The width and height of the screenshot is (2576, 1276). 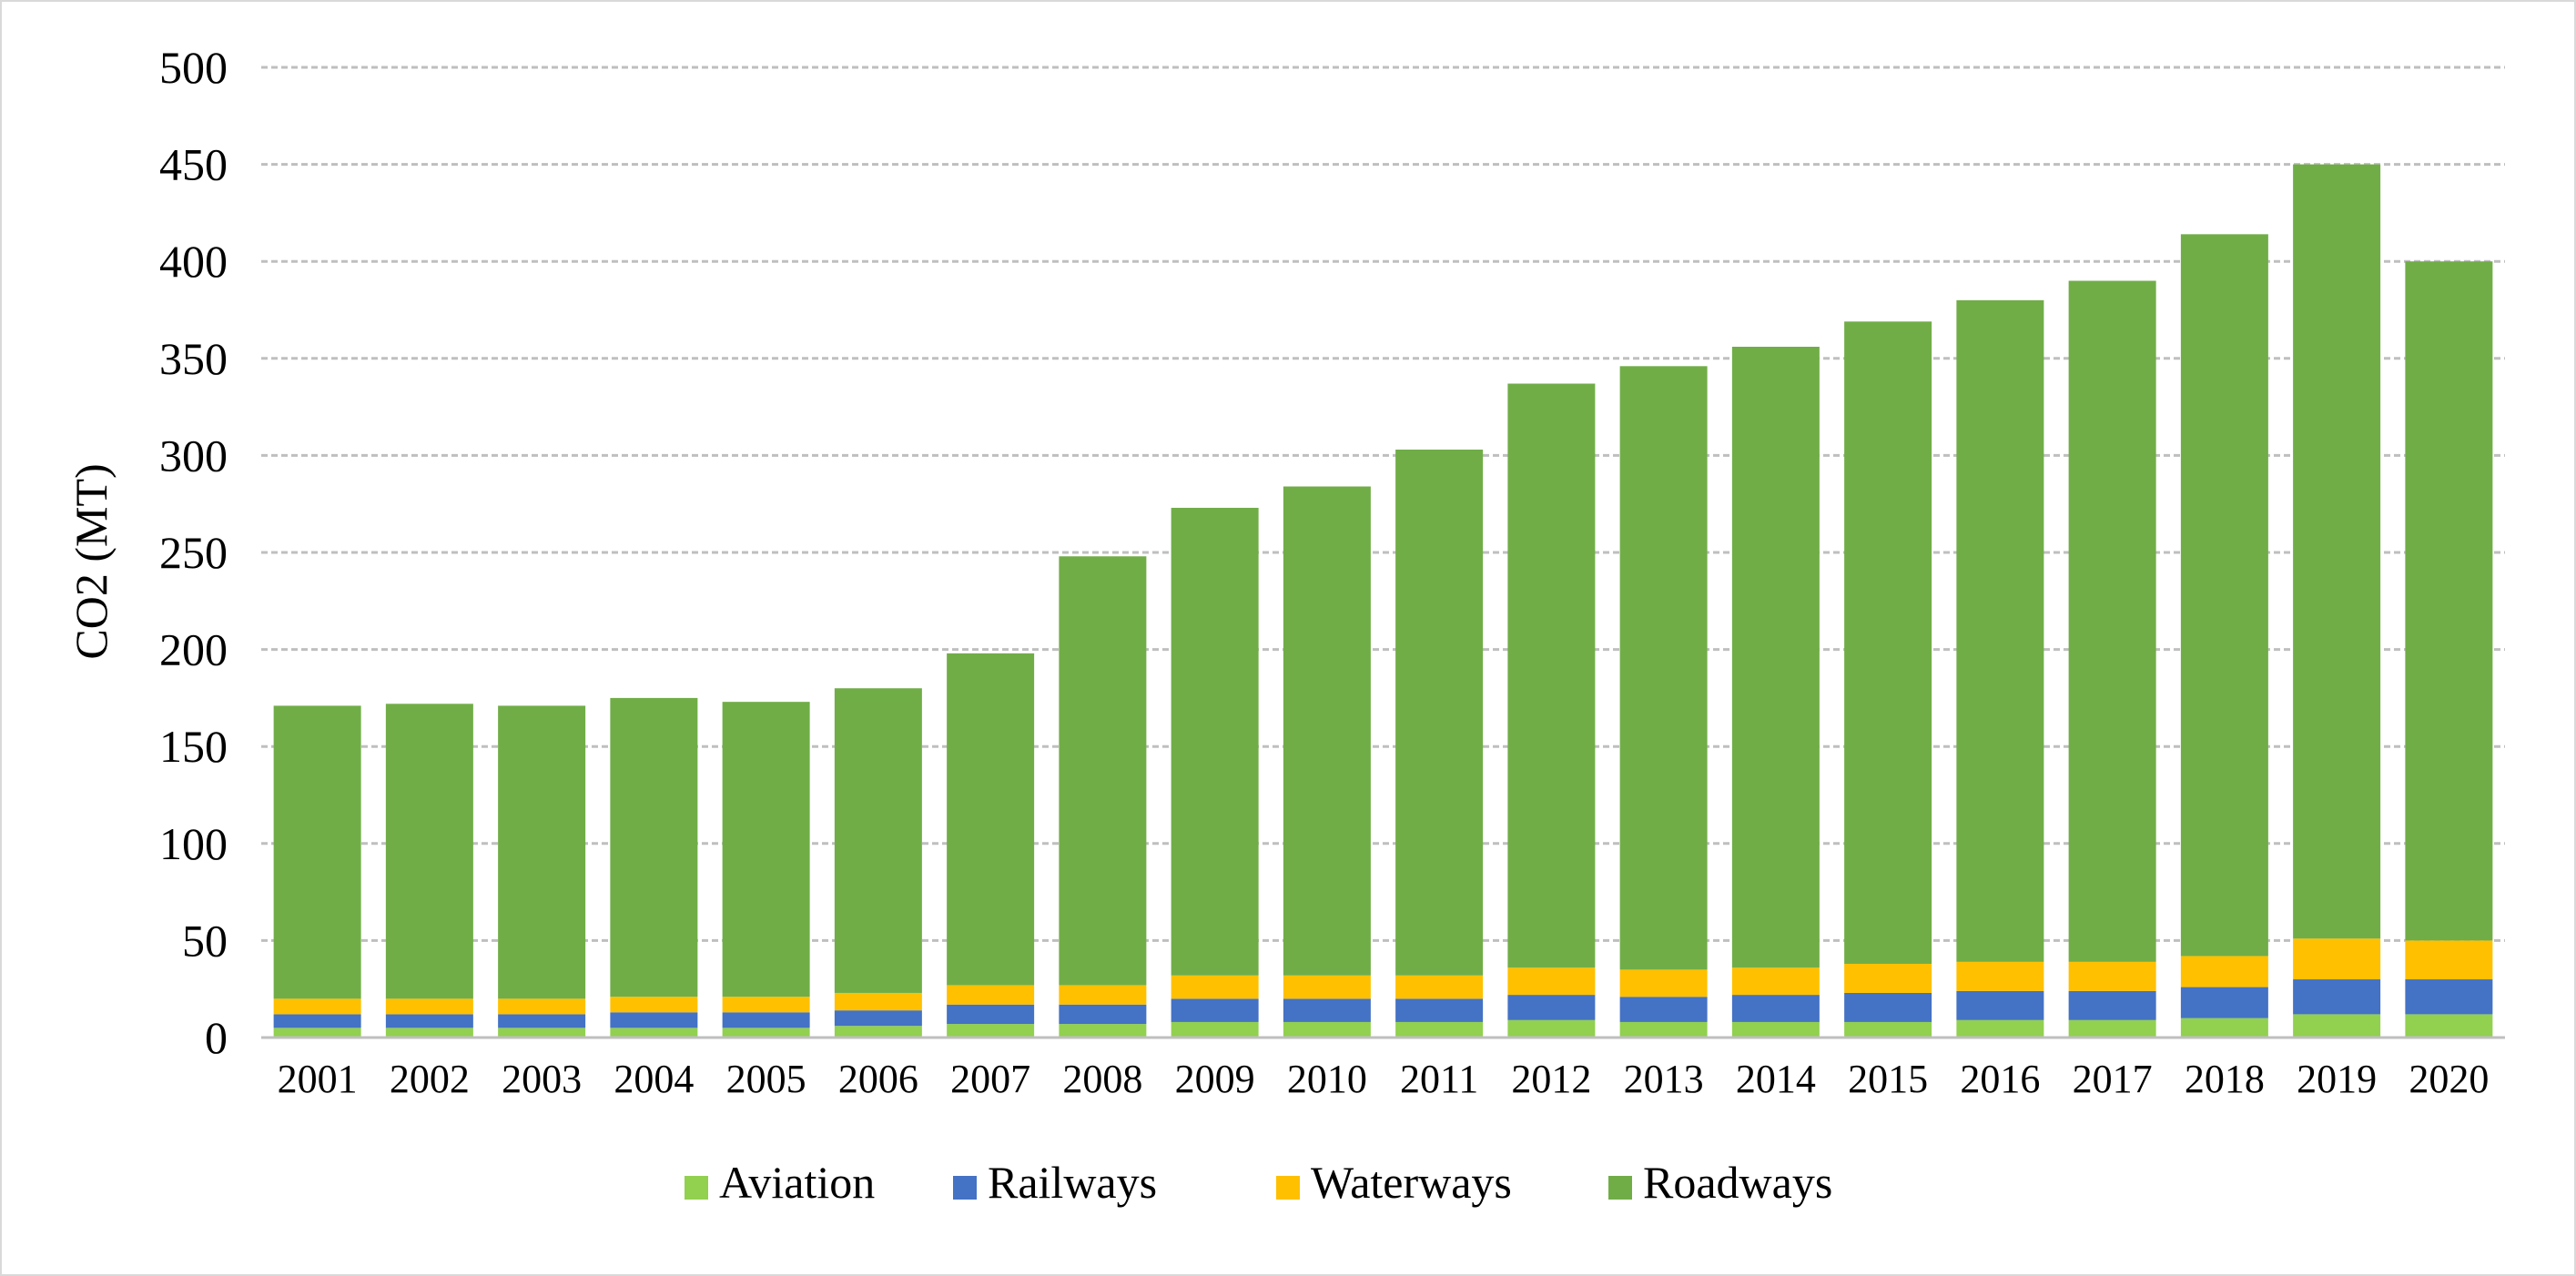 What do you see at coordinates (2000, 1079) in the screenshot?
I see `x-tick-label: 2016` at bounding box center [2000, 1079].